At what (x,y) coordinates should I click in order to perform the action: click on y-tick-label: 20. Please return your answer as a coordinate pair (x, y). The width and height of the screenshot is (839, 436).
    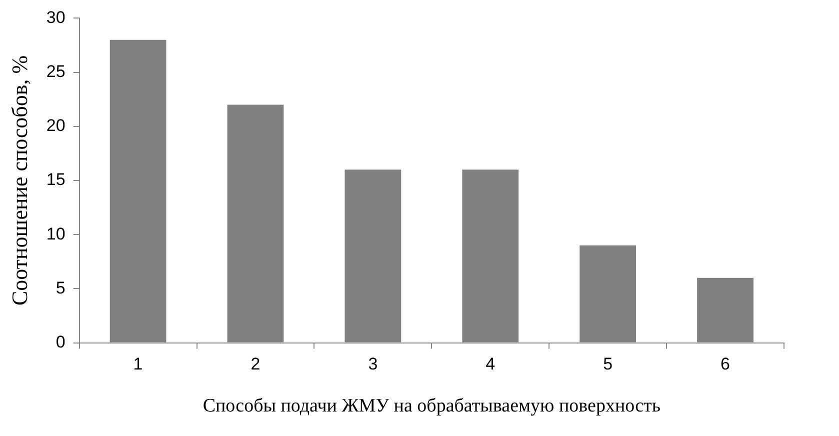
    Looking at the image, I should click on (56, 126).